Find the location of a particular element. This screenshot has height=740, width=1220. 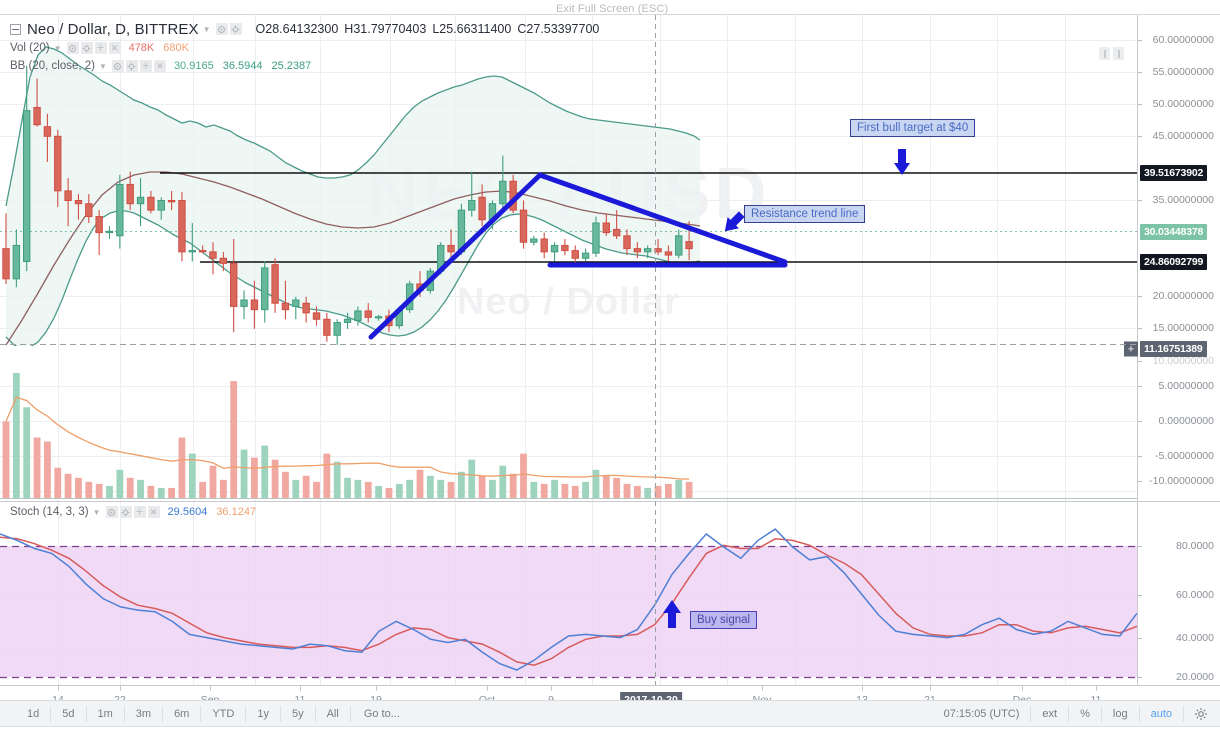

log-toggle: log is located at coordinates (1121, 713).